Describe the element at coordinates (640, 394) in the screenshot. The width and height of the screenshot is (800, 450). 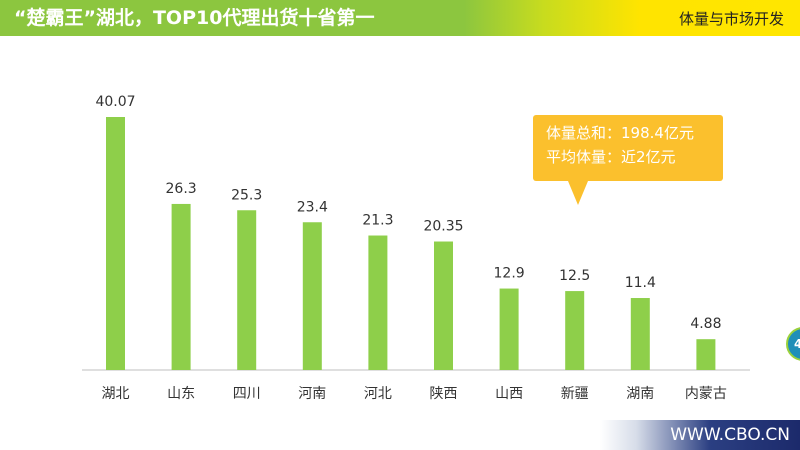
I see `category-label: 湖南` at that location.